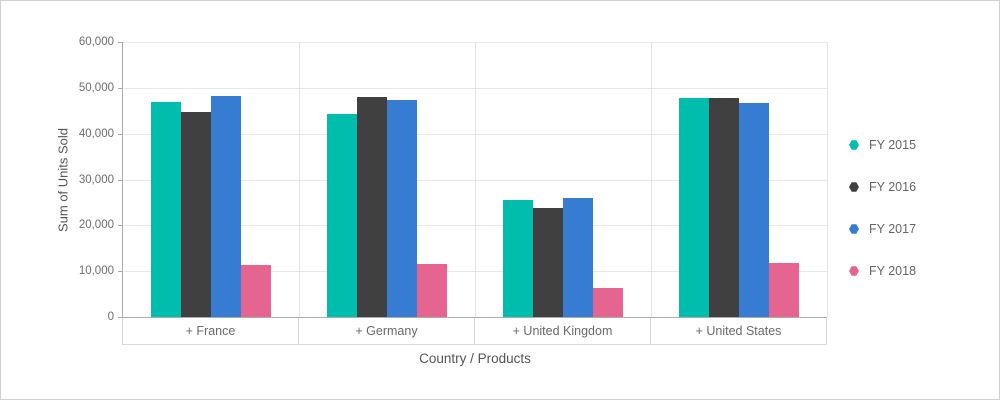 The image size is (1000, 400). I want to click on bar-fy-2015-united-states, so click(694, 207).